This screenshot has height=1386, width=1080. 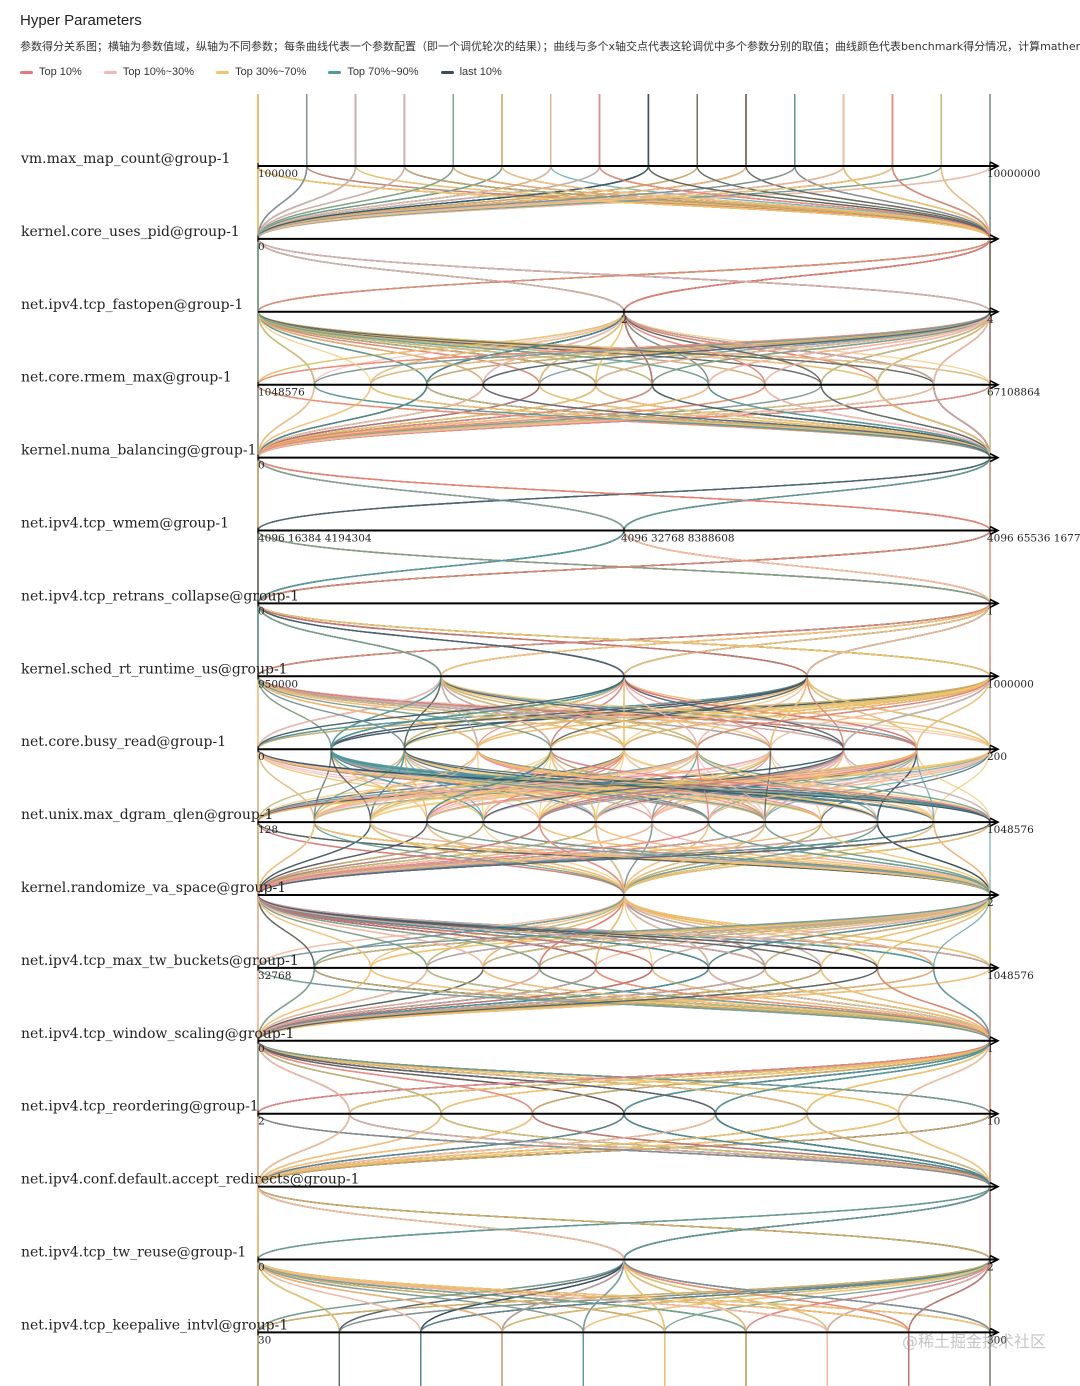 I want to click on legend-label: Top 10%~30%, so click(x=158, y=72).